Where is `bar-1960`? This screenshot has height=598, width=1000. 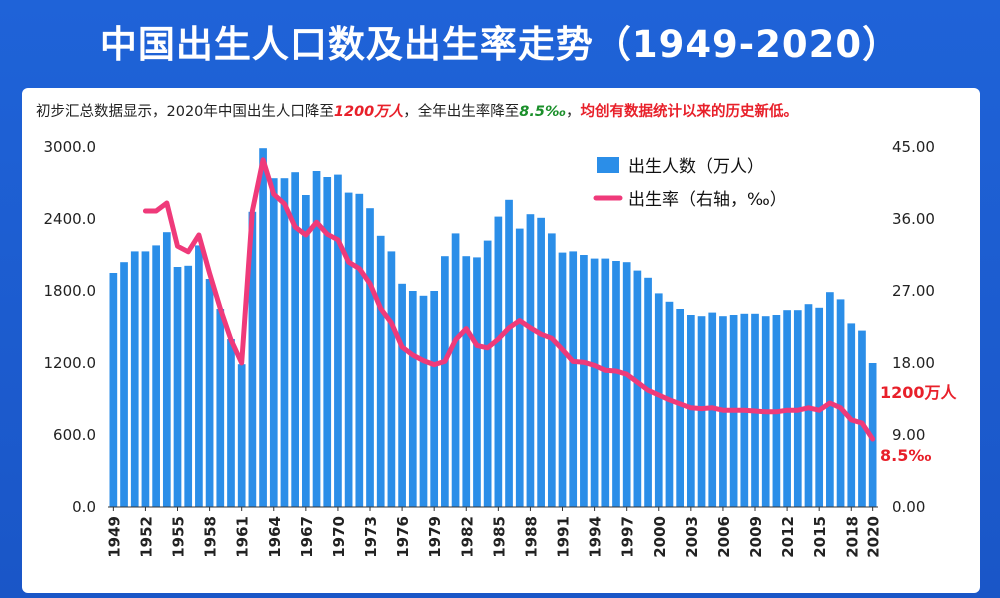
bar-1960 is located at coordinates (231, 423).